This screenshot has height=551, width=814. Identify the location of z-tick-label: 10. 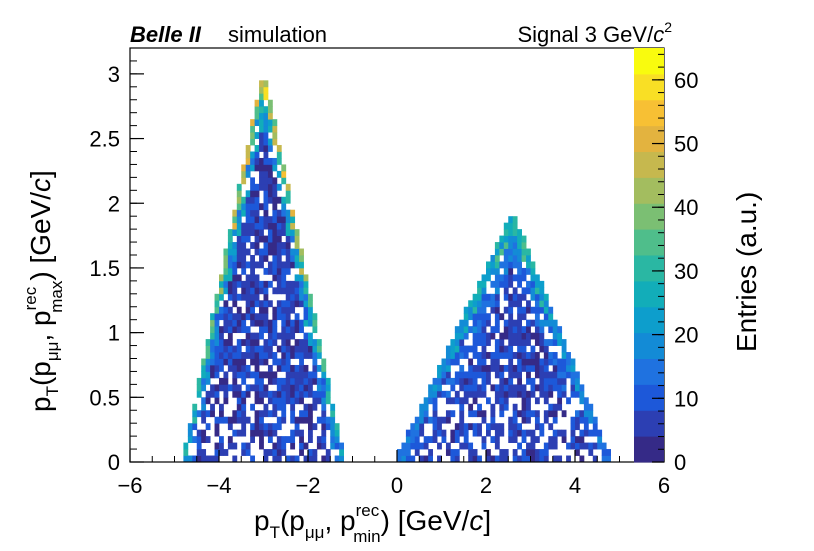
(686, 398).